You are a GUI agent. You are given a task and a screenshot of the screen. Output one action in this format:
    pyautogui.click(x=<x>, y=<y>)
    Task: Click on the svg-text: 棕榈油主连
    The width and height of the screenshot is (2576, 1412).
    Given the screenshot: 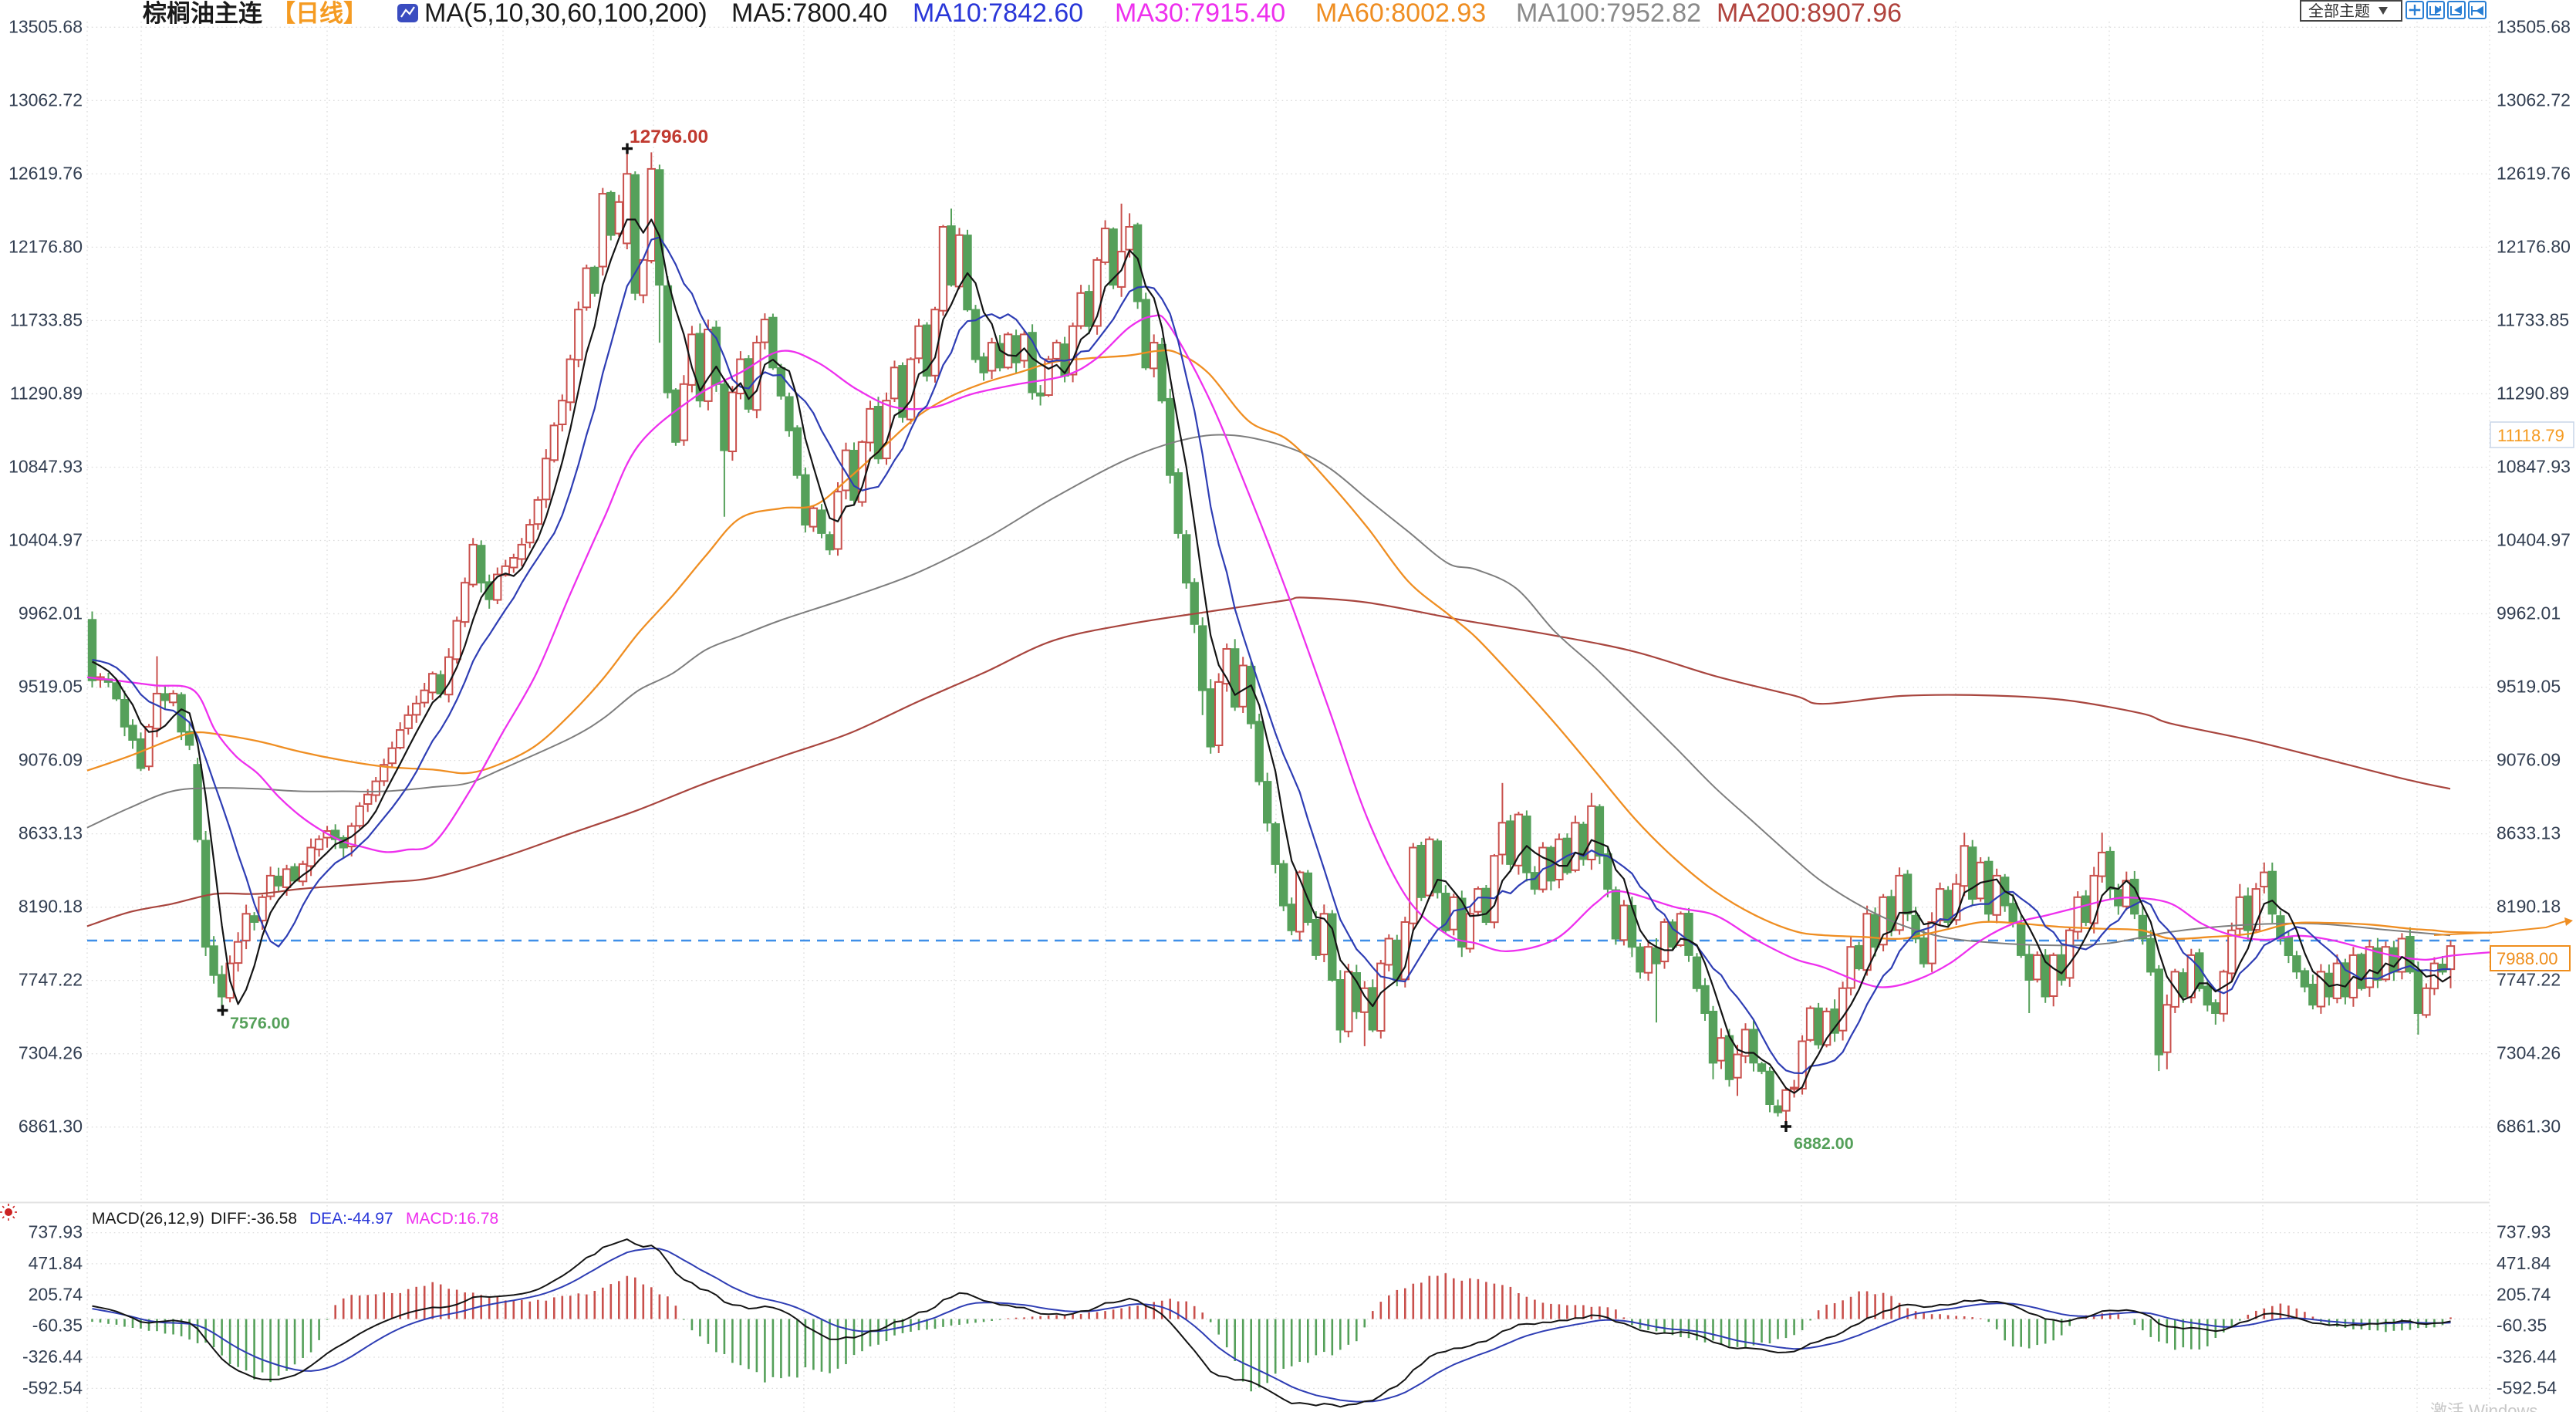 What is the action you would take?
    pyautogui.click(x=203, y=13)
    